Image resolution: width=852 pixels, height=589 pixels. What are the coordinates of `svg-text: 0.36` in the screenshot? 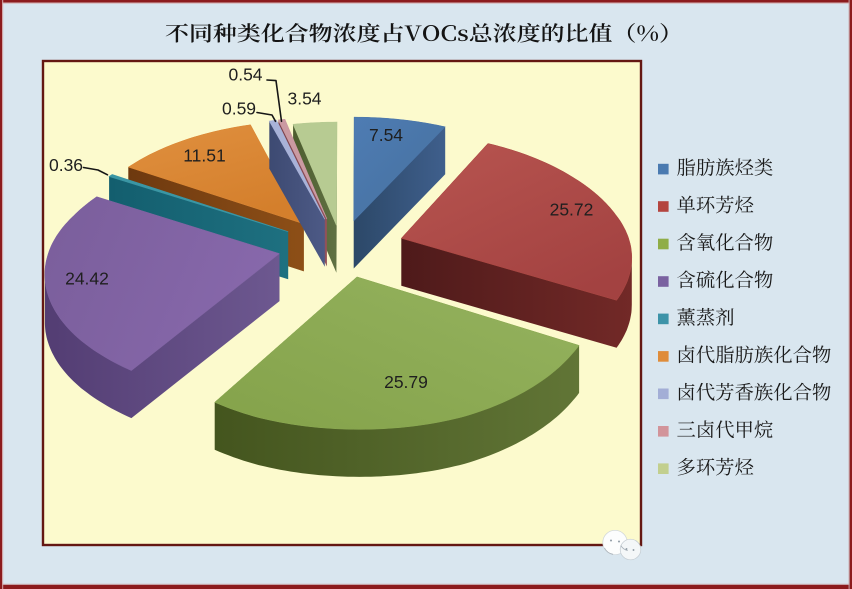 It's located at (66, 165).